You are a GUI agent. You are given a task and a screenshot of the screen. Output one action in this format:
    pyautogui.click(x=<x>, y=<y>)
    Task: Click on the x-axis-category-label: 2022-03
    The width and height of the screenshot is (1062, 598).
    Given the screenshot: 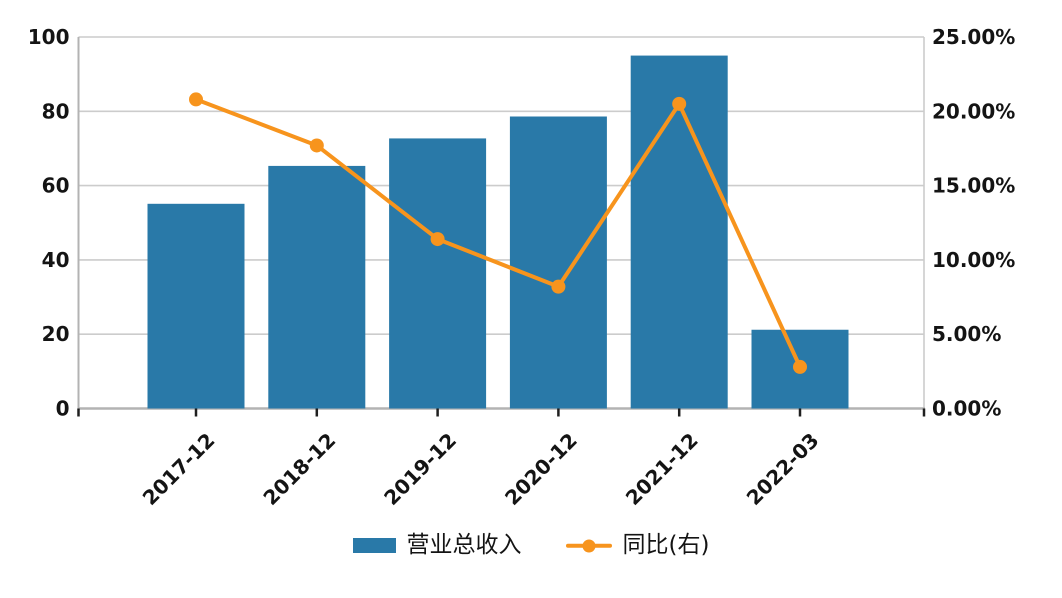 What is the action you would take?
    pyautogui.click(x=783, y=469)
    